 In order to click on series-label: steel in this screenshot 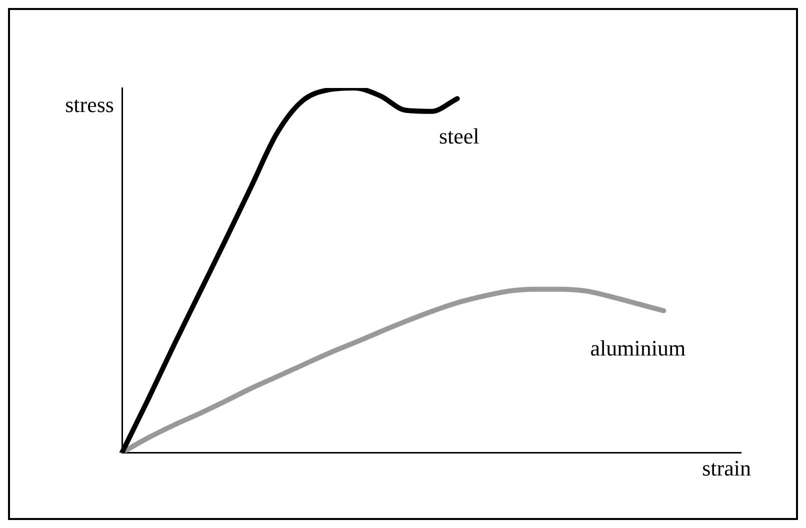, I will do `click(459, 135)`.